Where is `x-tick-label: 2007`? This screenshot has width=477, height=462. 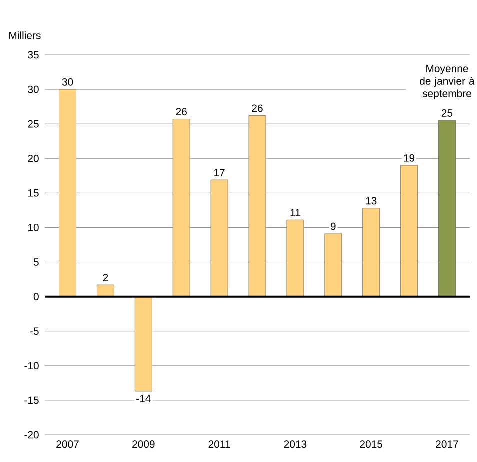 x-tick-label: 2007 is located at coordinates (67, 444).